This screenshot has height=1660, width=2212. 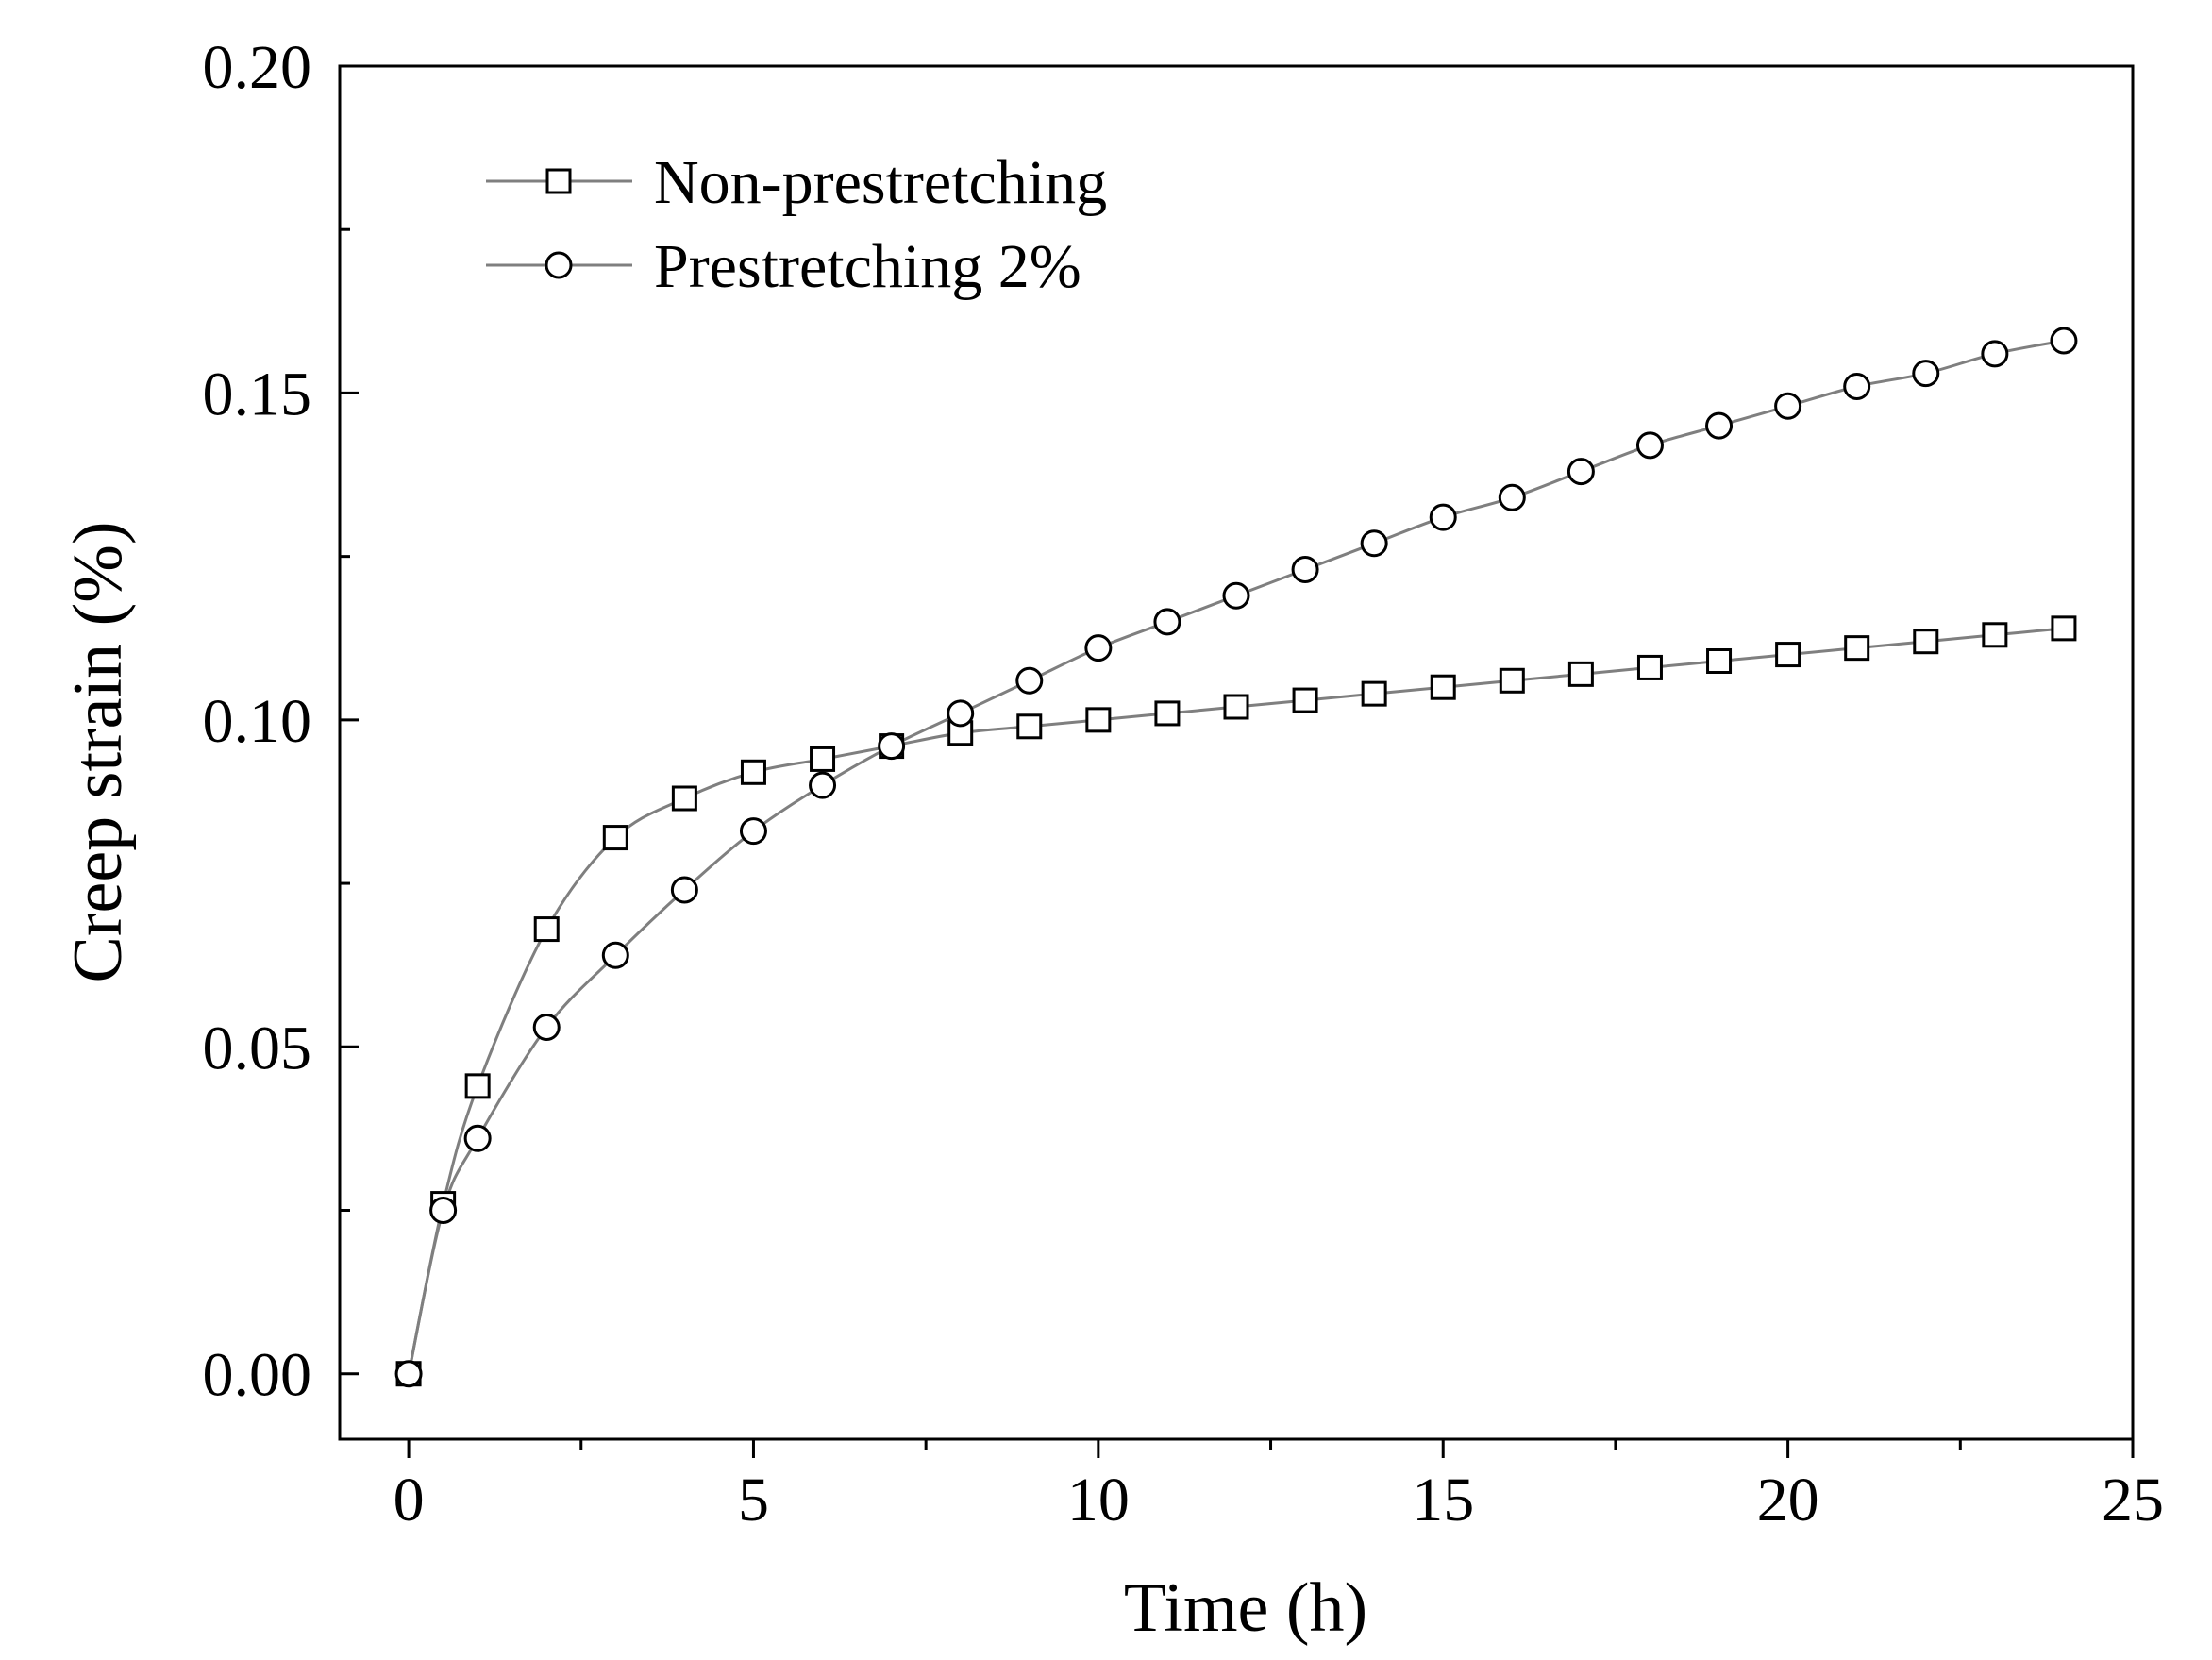 What do you see at coordinates (1246, 1608) in the screenshot?
I see `x-axis-title: Time (h)` at bounding box center [1246, 1608].